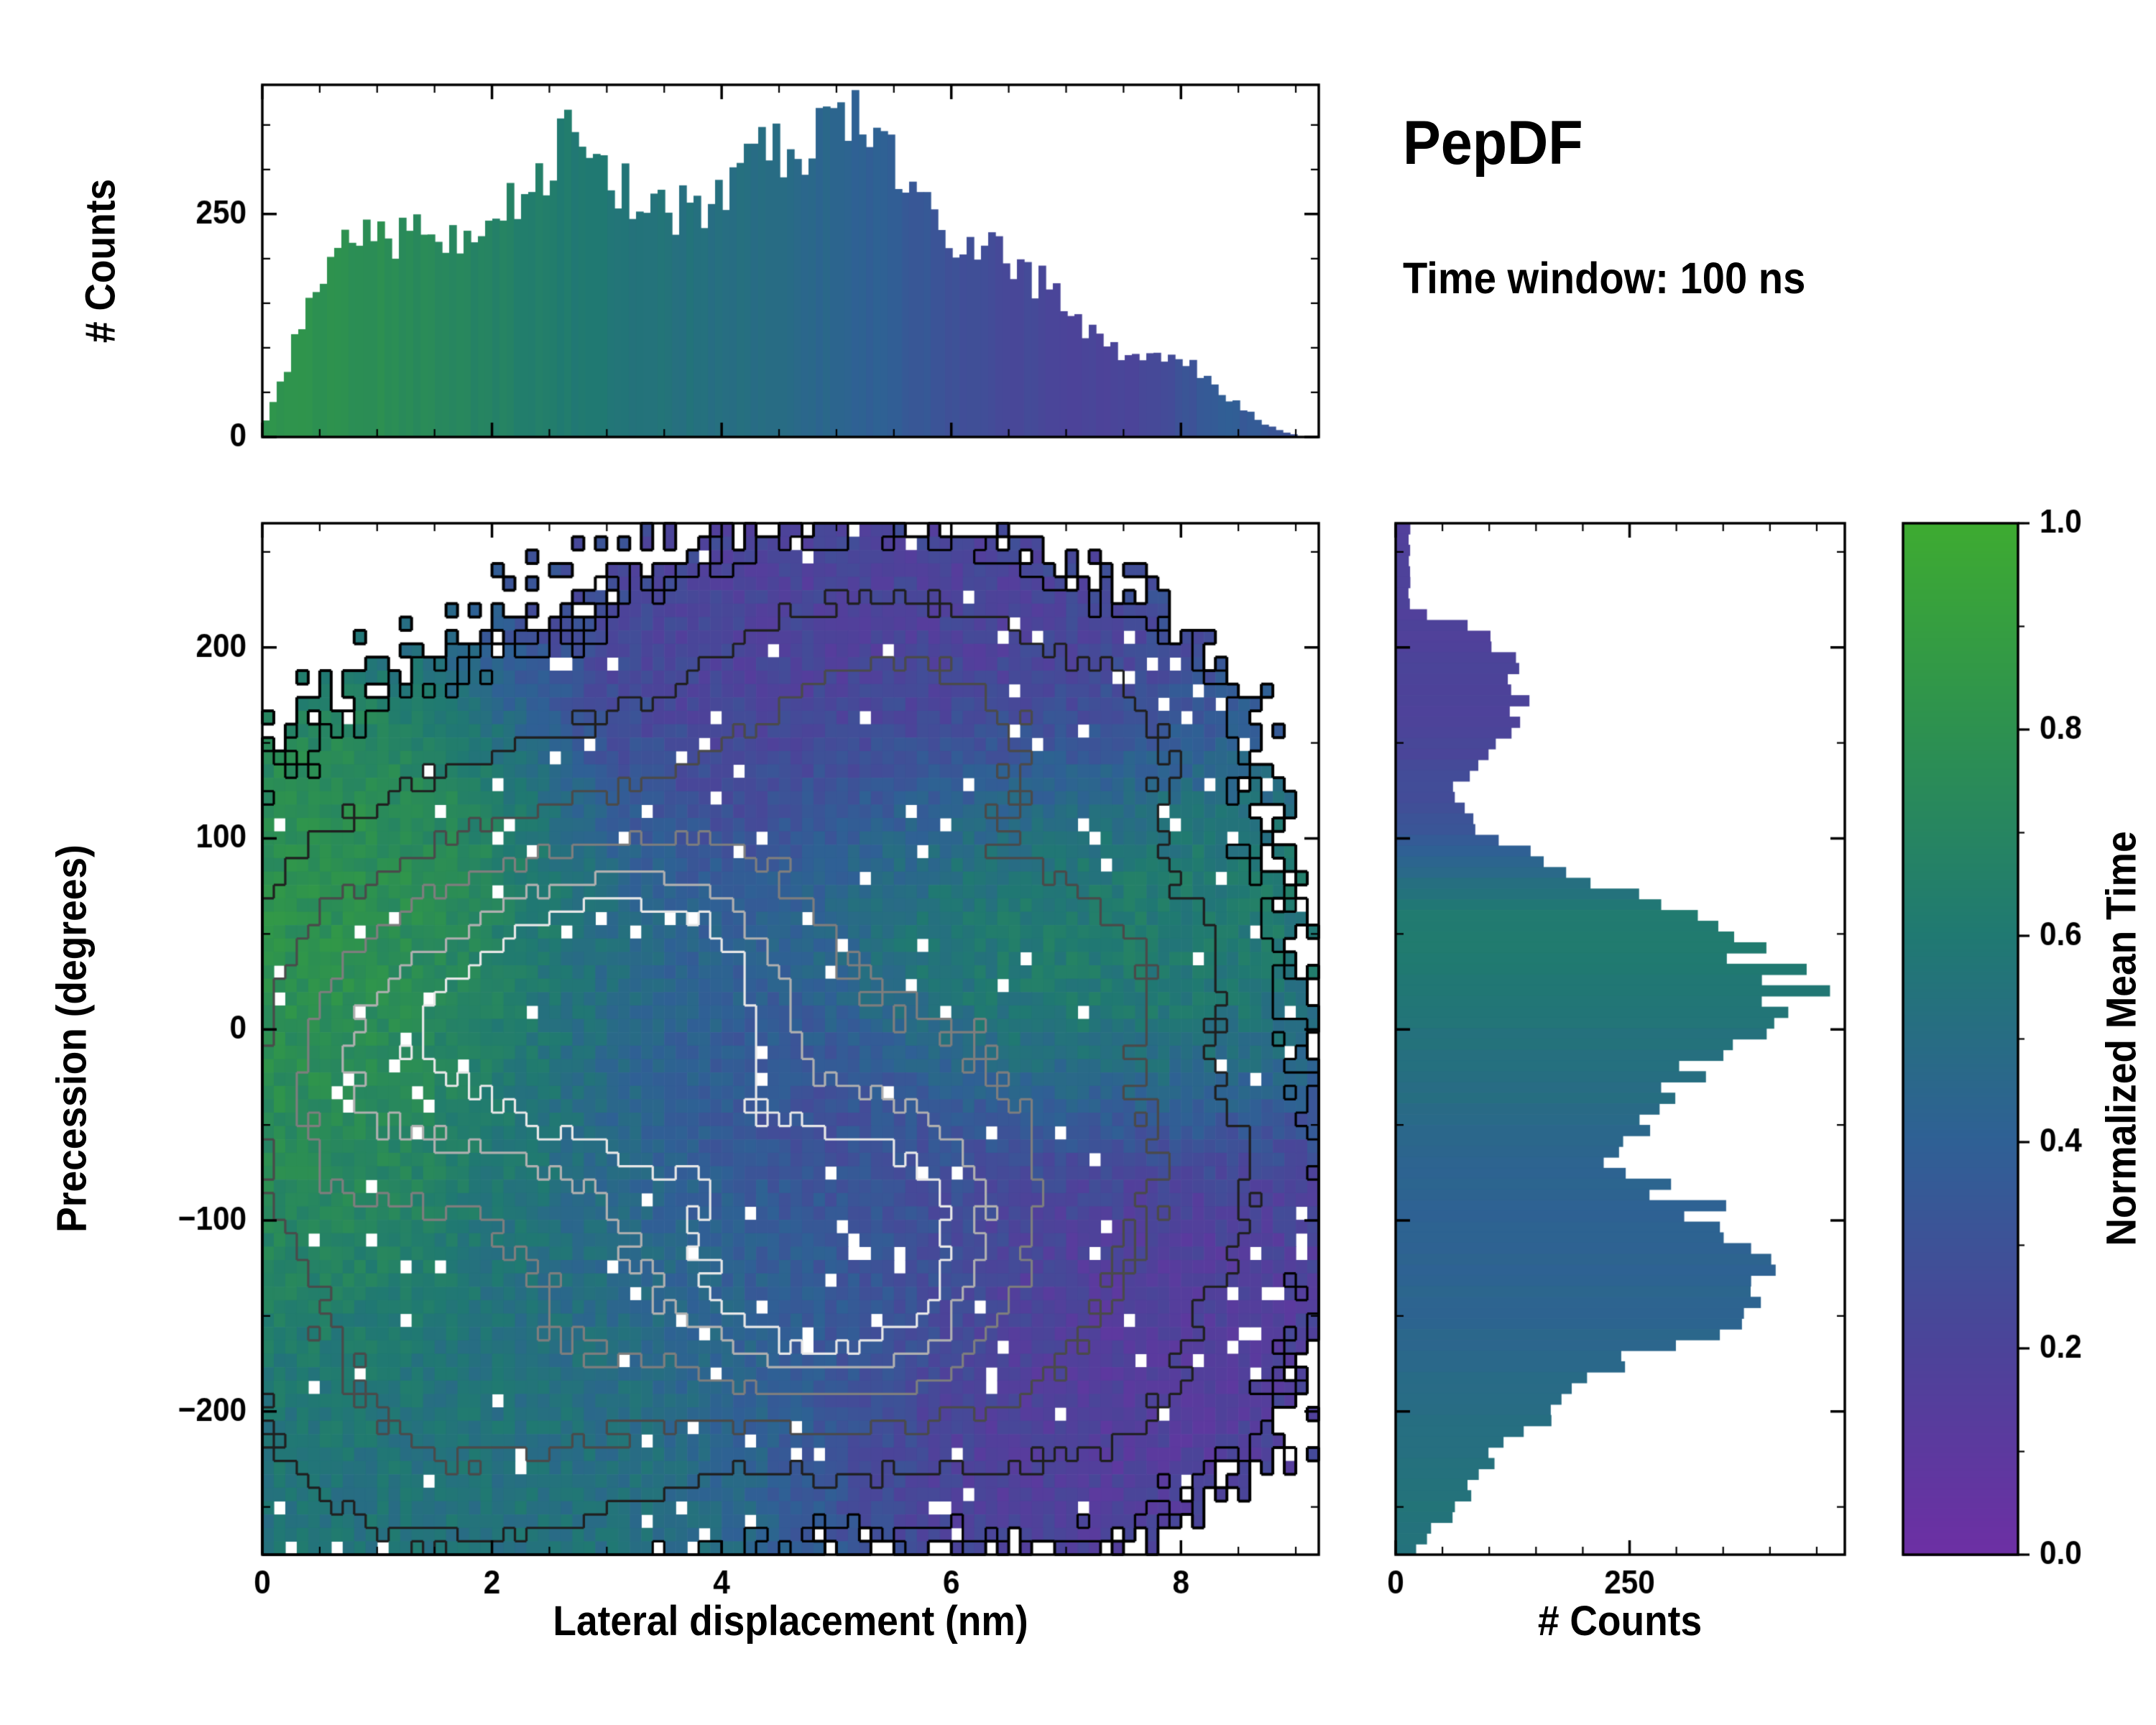  What do you see at coordinates (72, 1039) in the screenshot?
I see `joint-y-axis-label: Precession (degrees)` at bounding box center [72, 1039].